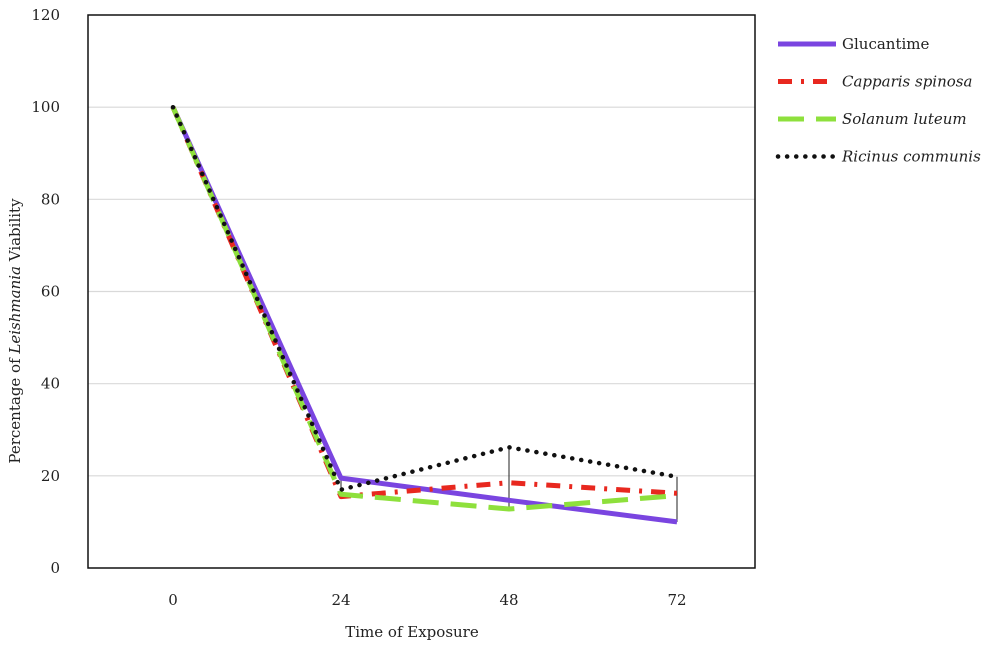 This screenshot has height=646, width=1000. I want to click on y-axis-title: Percentage of Leishmania Viability, so click(15, 331).